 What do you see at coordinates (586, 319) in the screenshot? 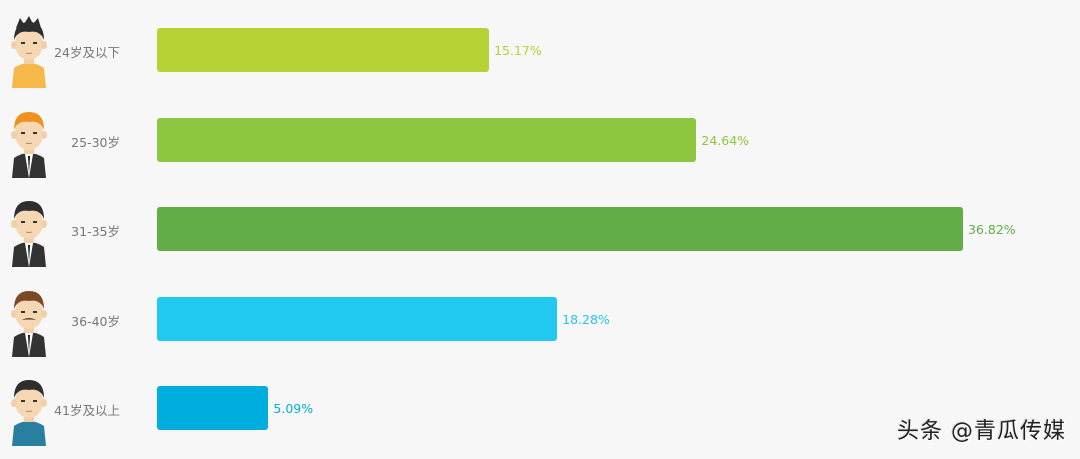
I see `value-label: 18.28%` at bounding box center [586, 319].